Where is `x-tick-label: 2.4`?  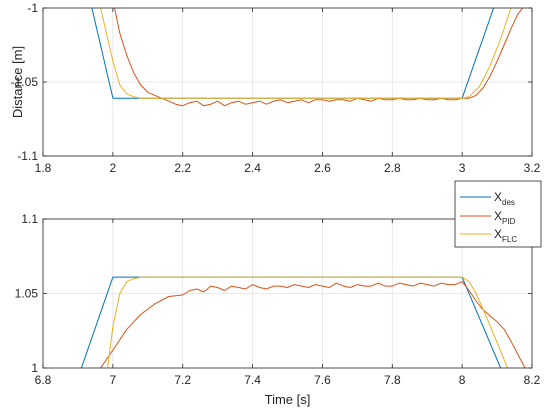
x-tick-label: 2.4 is located at coordinates (252, 168).